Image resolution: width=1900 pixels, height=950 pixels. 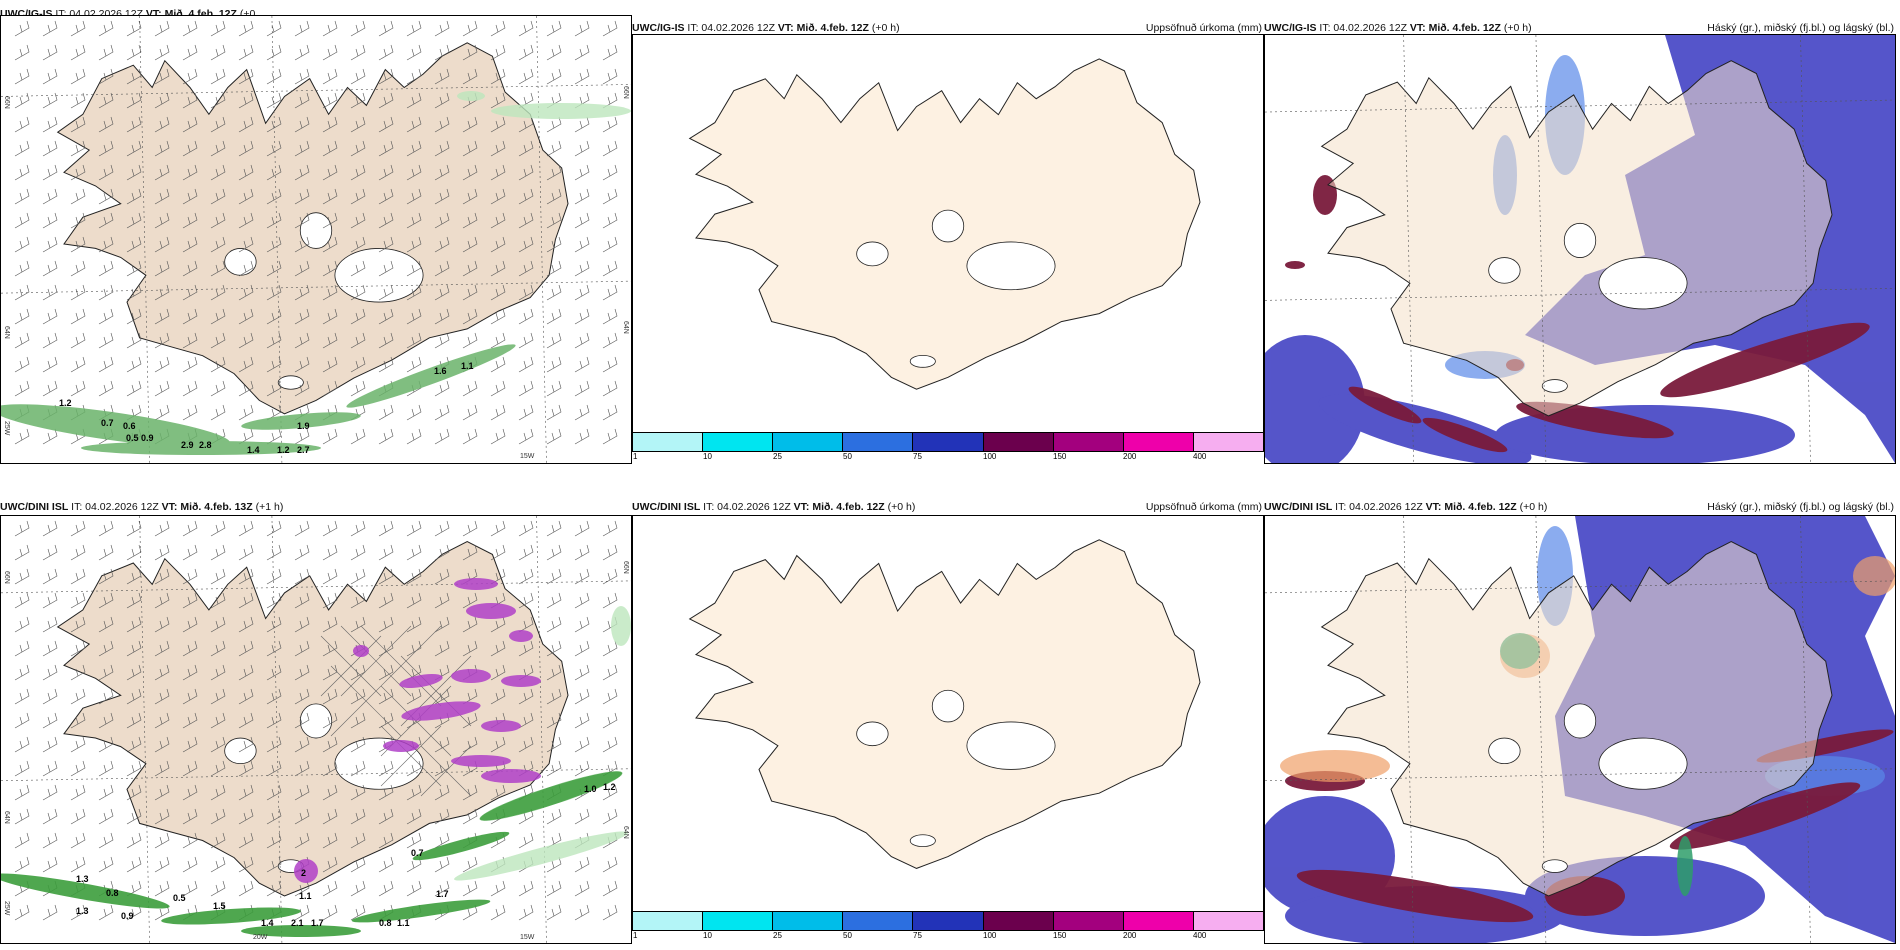 I want to click on map-precip-top, so click(x=948, y=234).